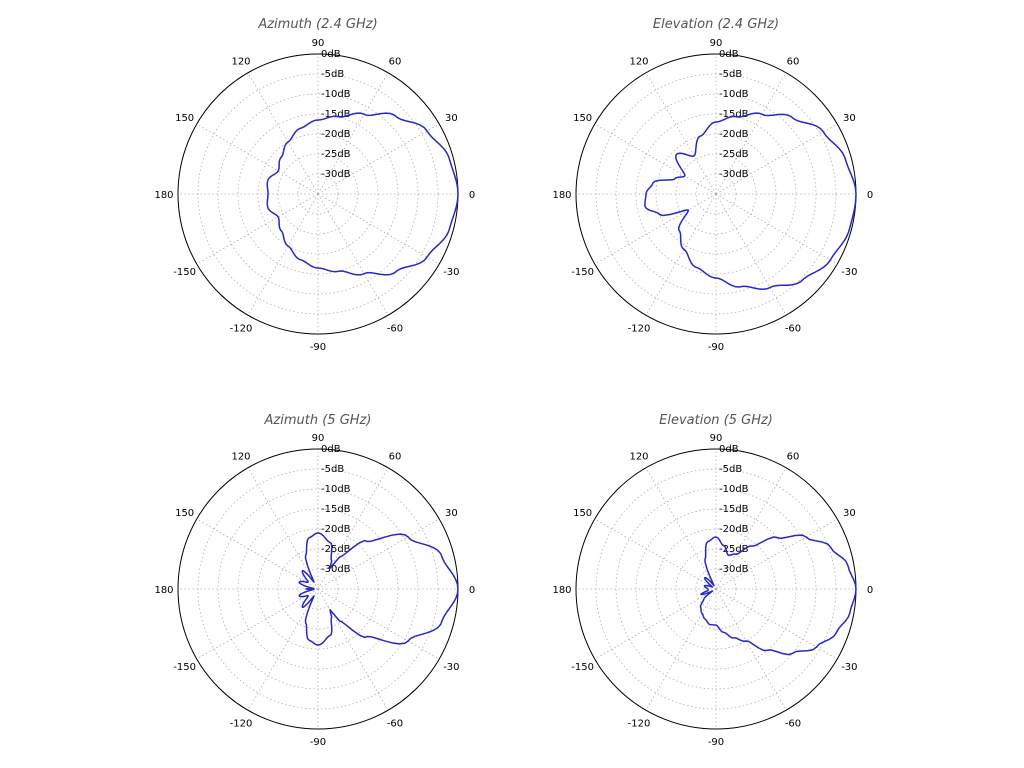  What do you see at coordinates (716, 742) in the screenshot?
I see `angle-tick-label: -90` at bounding box center [716, 742].